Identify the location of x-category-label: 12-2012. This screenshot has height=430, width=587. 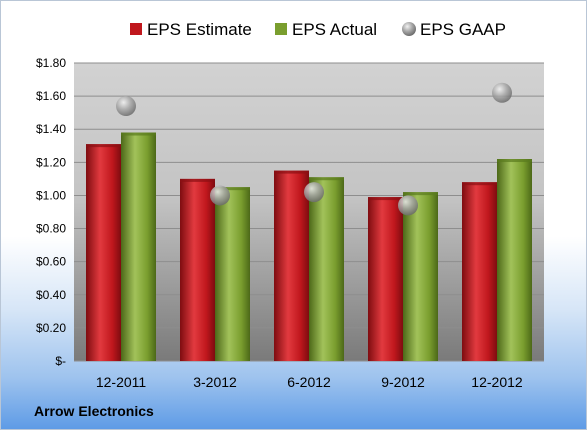
(497, 382).